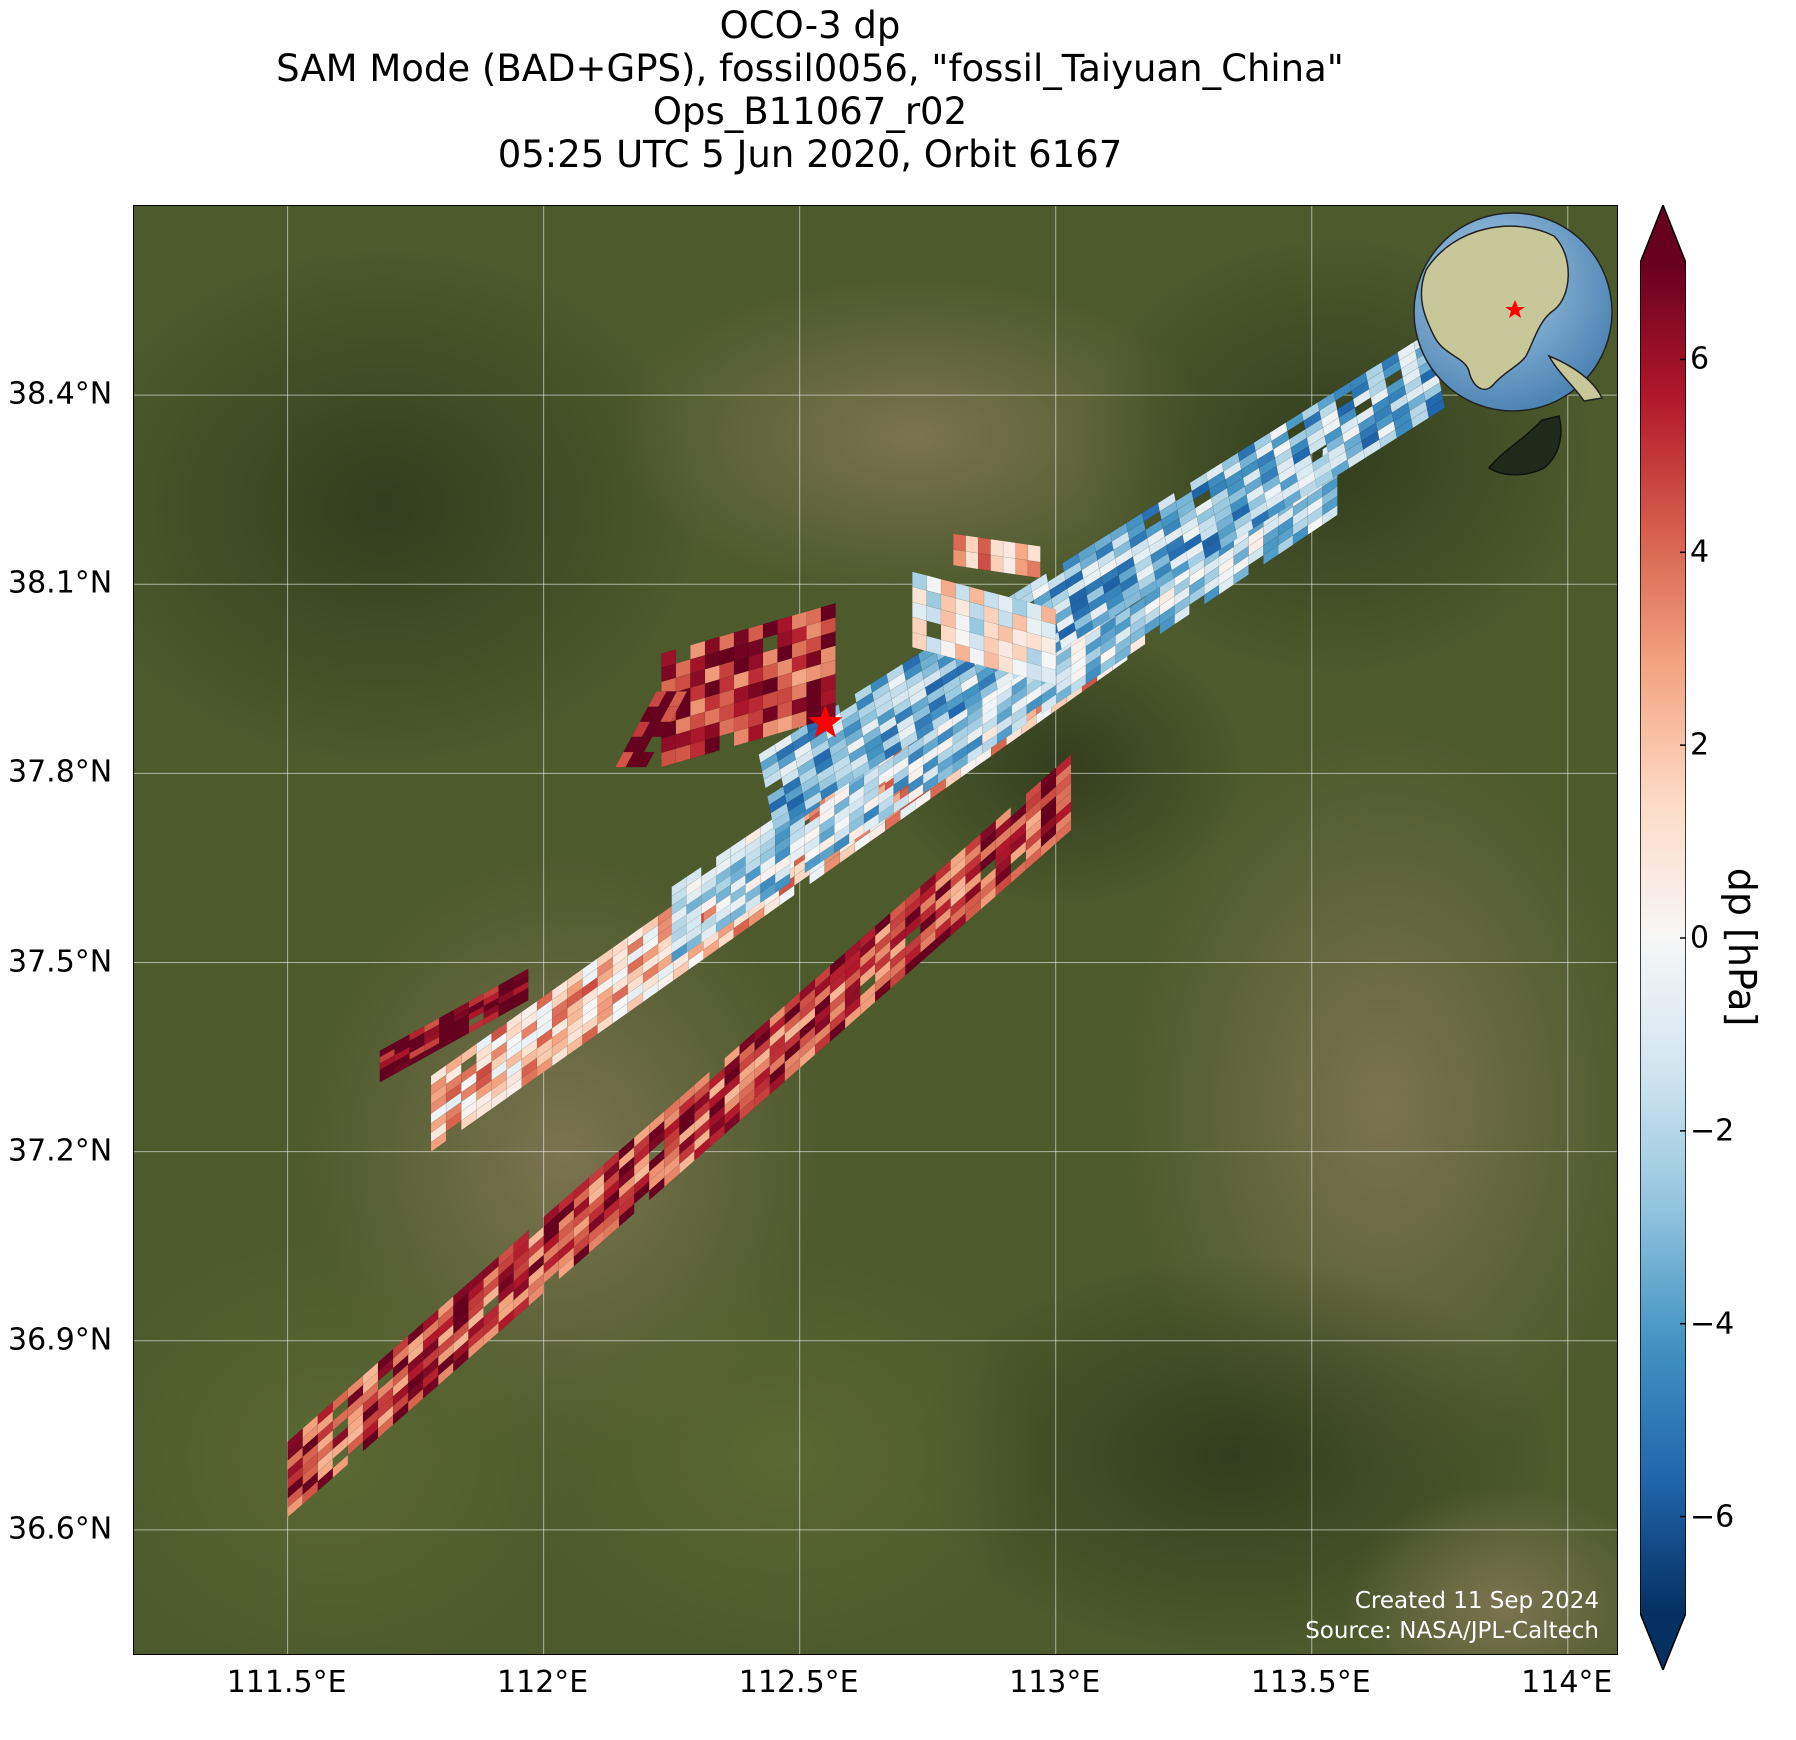  What do you see at coordinates (60, 772) in the screenshot?
I see `y-tick-label: 37.8°N` at bounding box center [60, 772].